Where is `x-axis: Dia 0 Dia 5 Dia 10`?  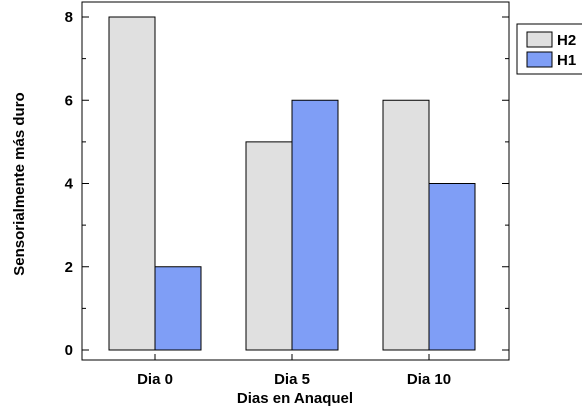 x-axis: Dia 0 Dia 5 Dia 10 is located at coordinates (294, 371).